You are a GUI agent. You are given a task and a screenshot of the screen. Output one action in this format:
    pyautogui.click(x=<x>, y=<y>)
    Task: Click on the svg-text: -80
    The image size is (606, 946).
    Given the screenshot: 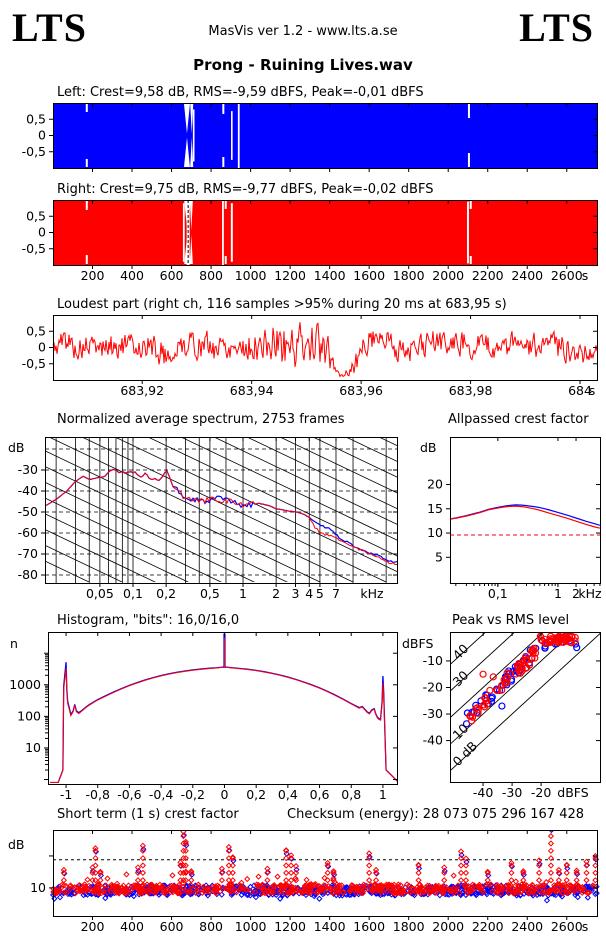 What is the action you would take?
    pyautogui.click(x=28, y=574)
    